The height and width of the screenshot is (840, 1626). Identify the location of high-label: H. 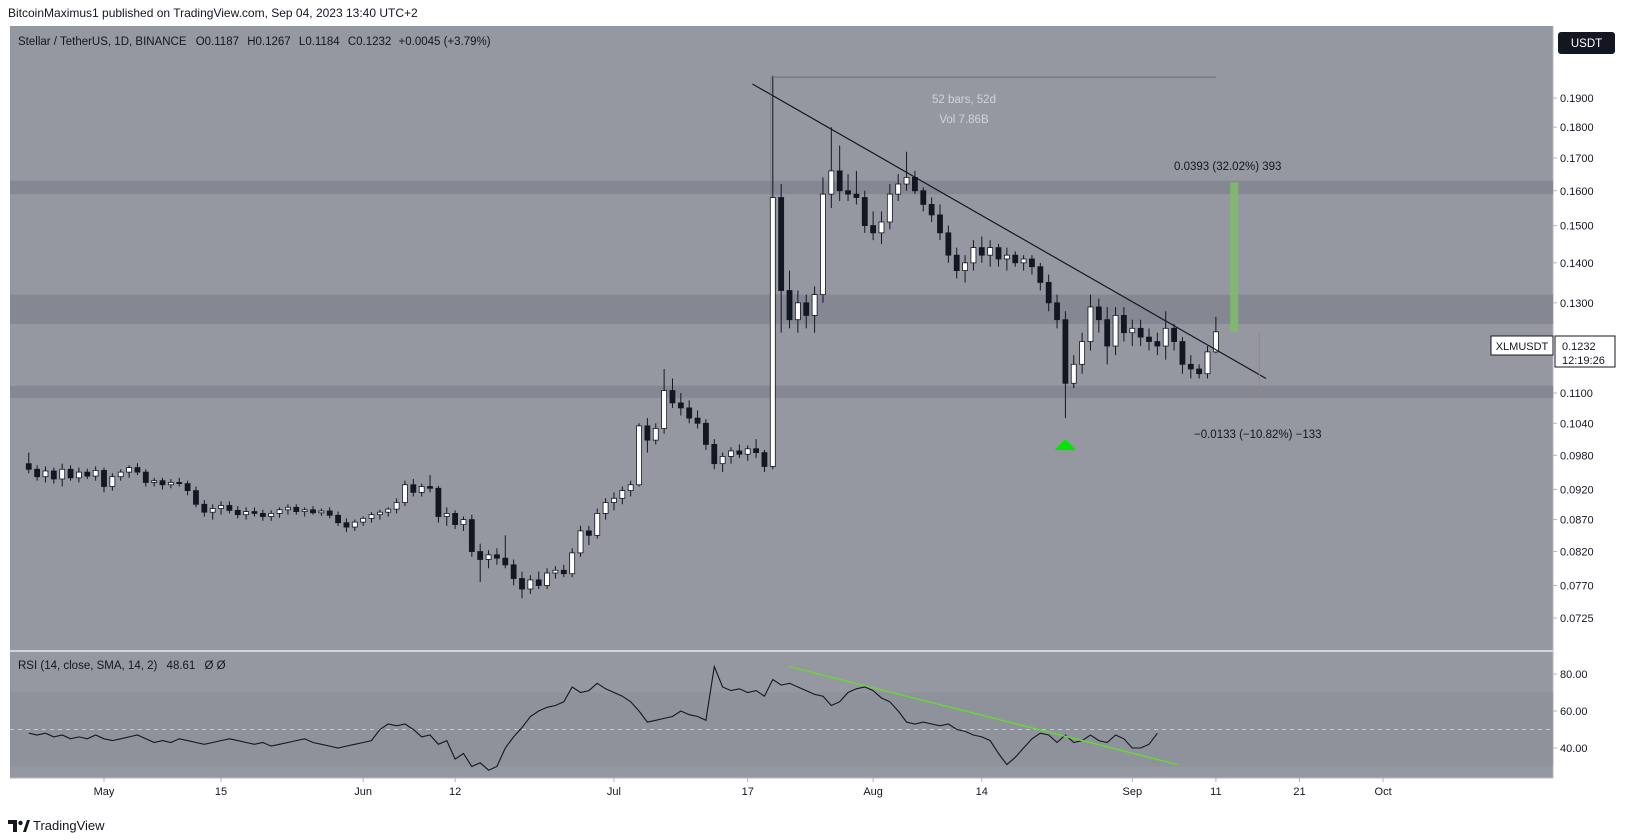
(251, 42).